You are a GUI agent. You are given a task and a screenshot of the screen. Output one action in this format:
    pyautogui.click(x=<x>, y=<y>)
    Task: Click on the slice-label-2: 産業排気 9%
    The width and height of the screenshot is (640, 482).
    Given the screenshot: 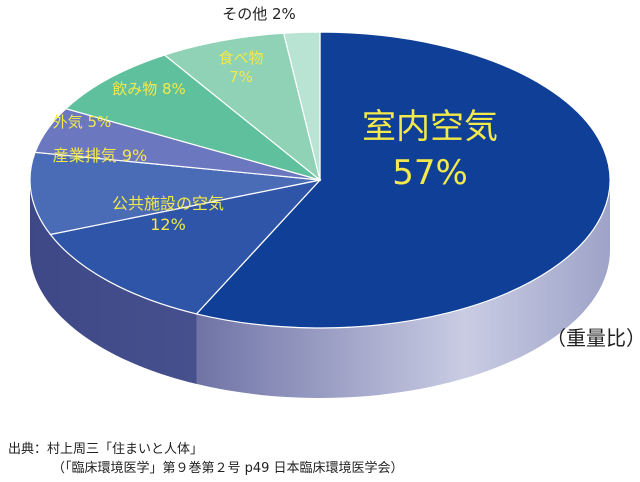 What is the action you would take?
    pyautogui.click(x=100, y=155)
    